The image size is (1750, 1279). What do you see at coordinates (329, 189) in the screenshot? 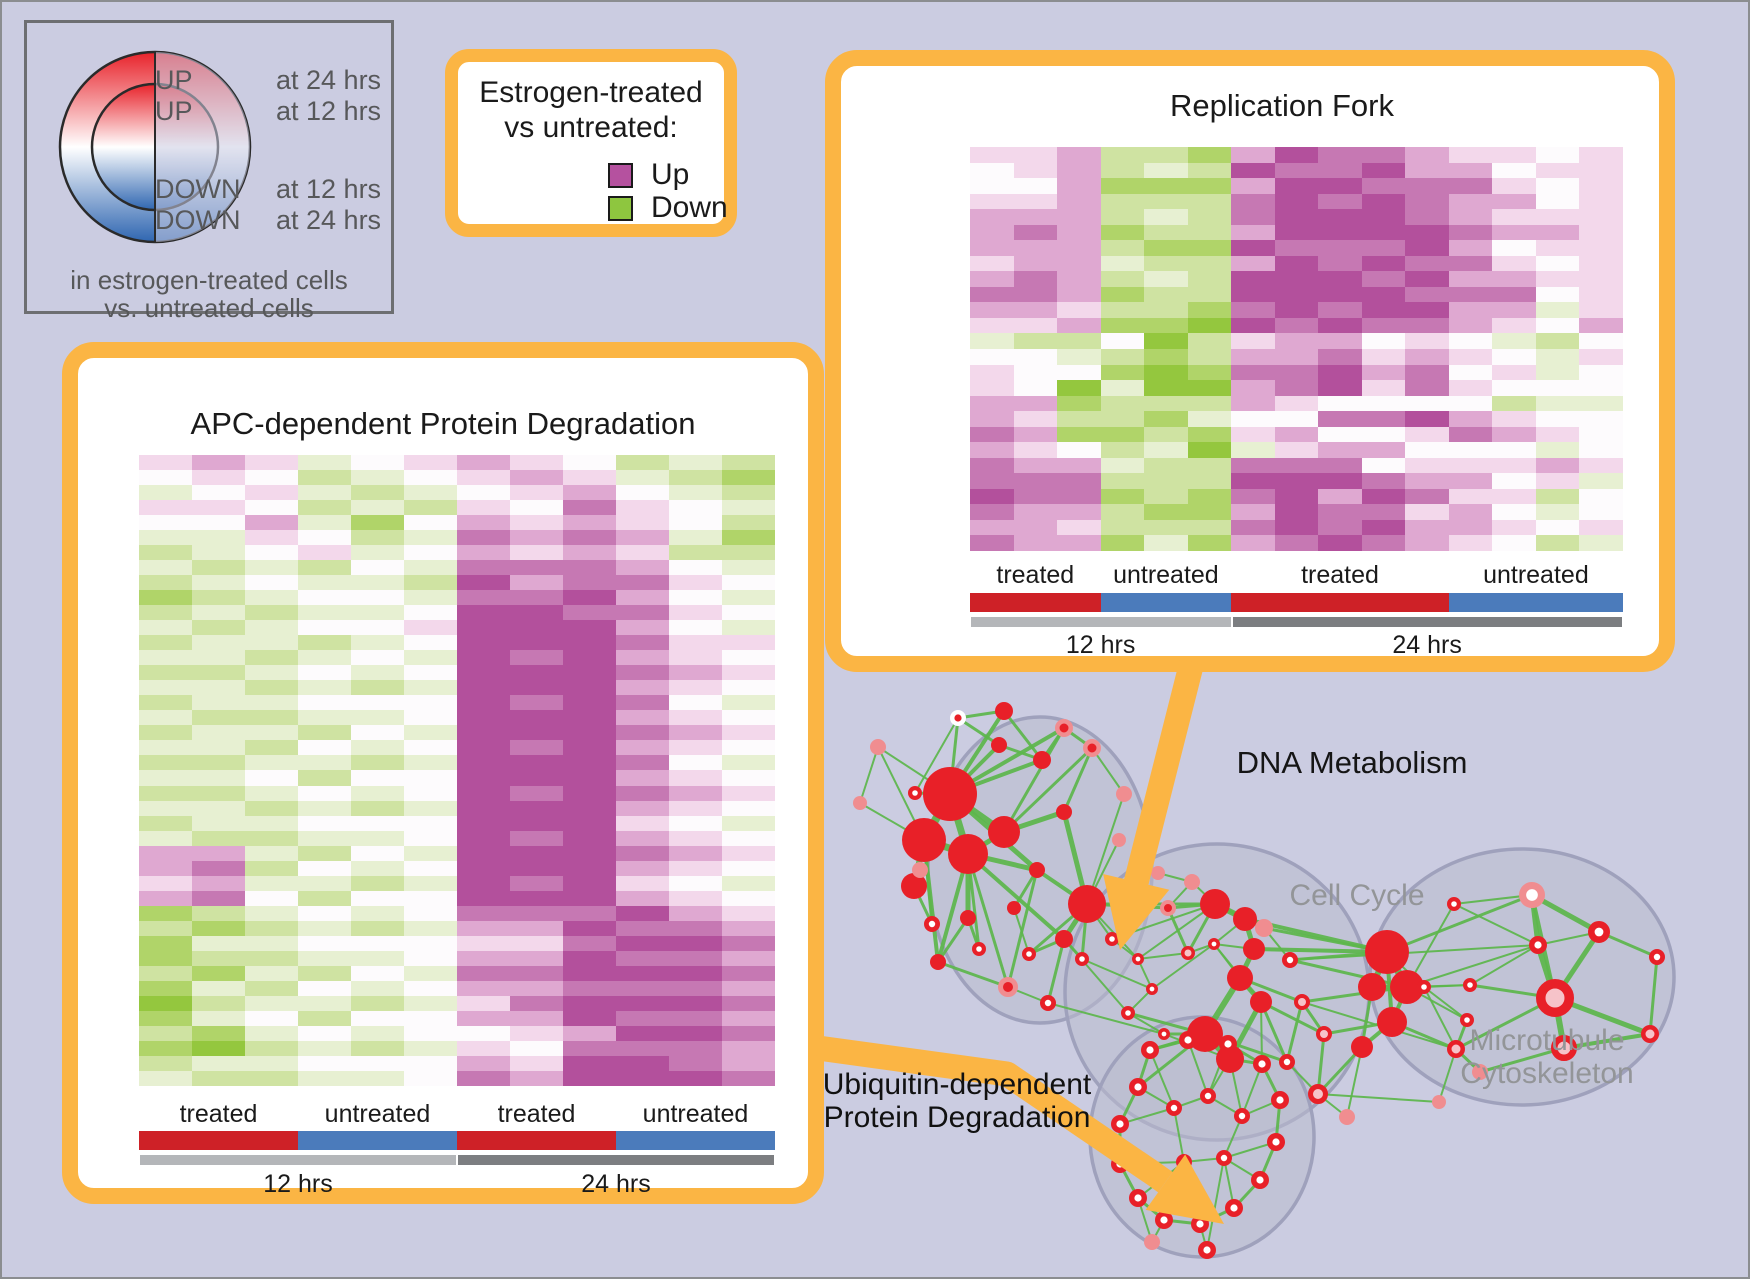
I see `scale-time: at 12 hrs` at bounding box center [329, 189].